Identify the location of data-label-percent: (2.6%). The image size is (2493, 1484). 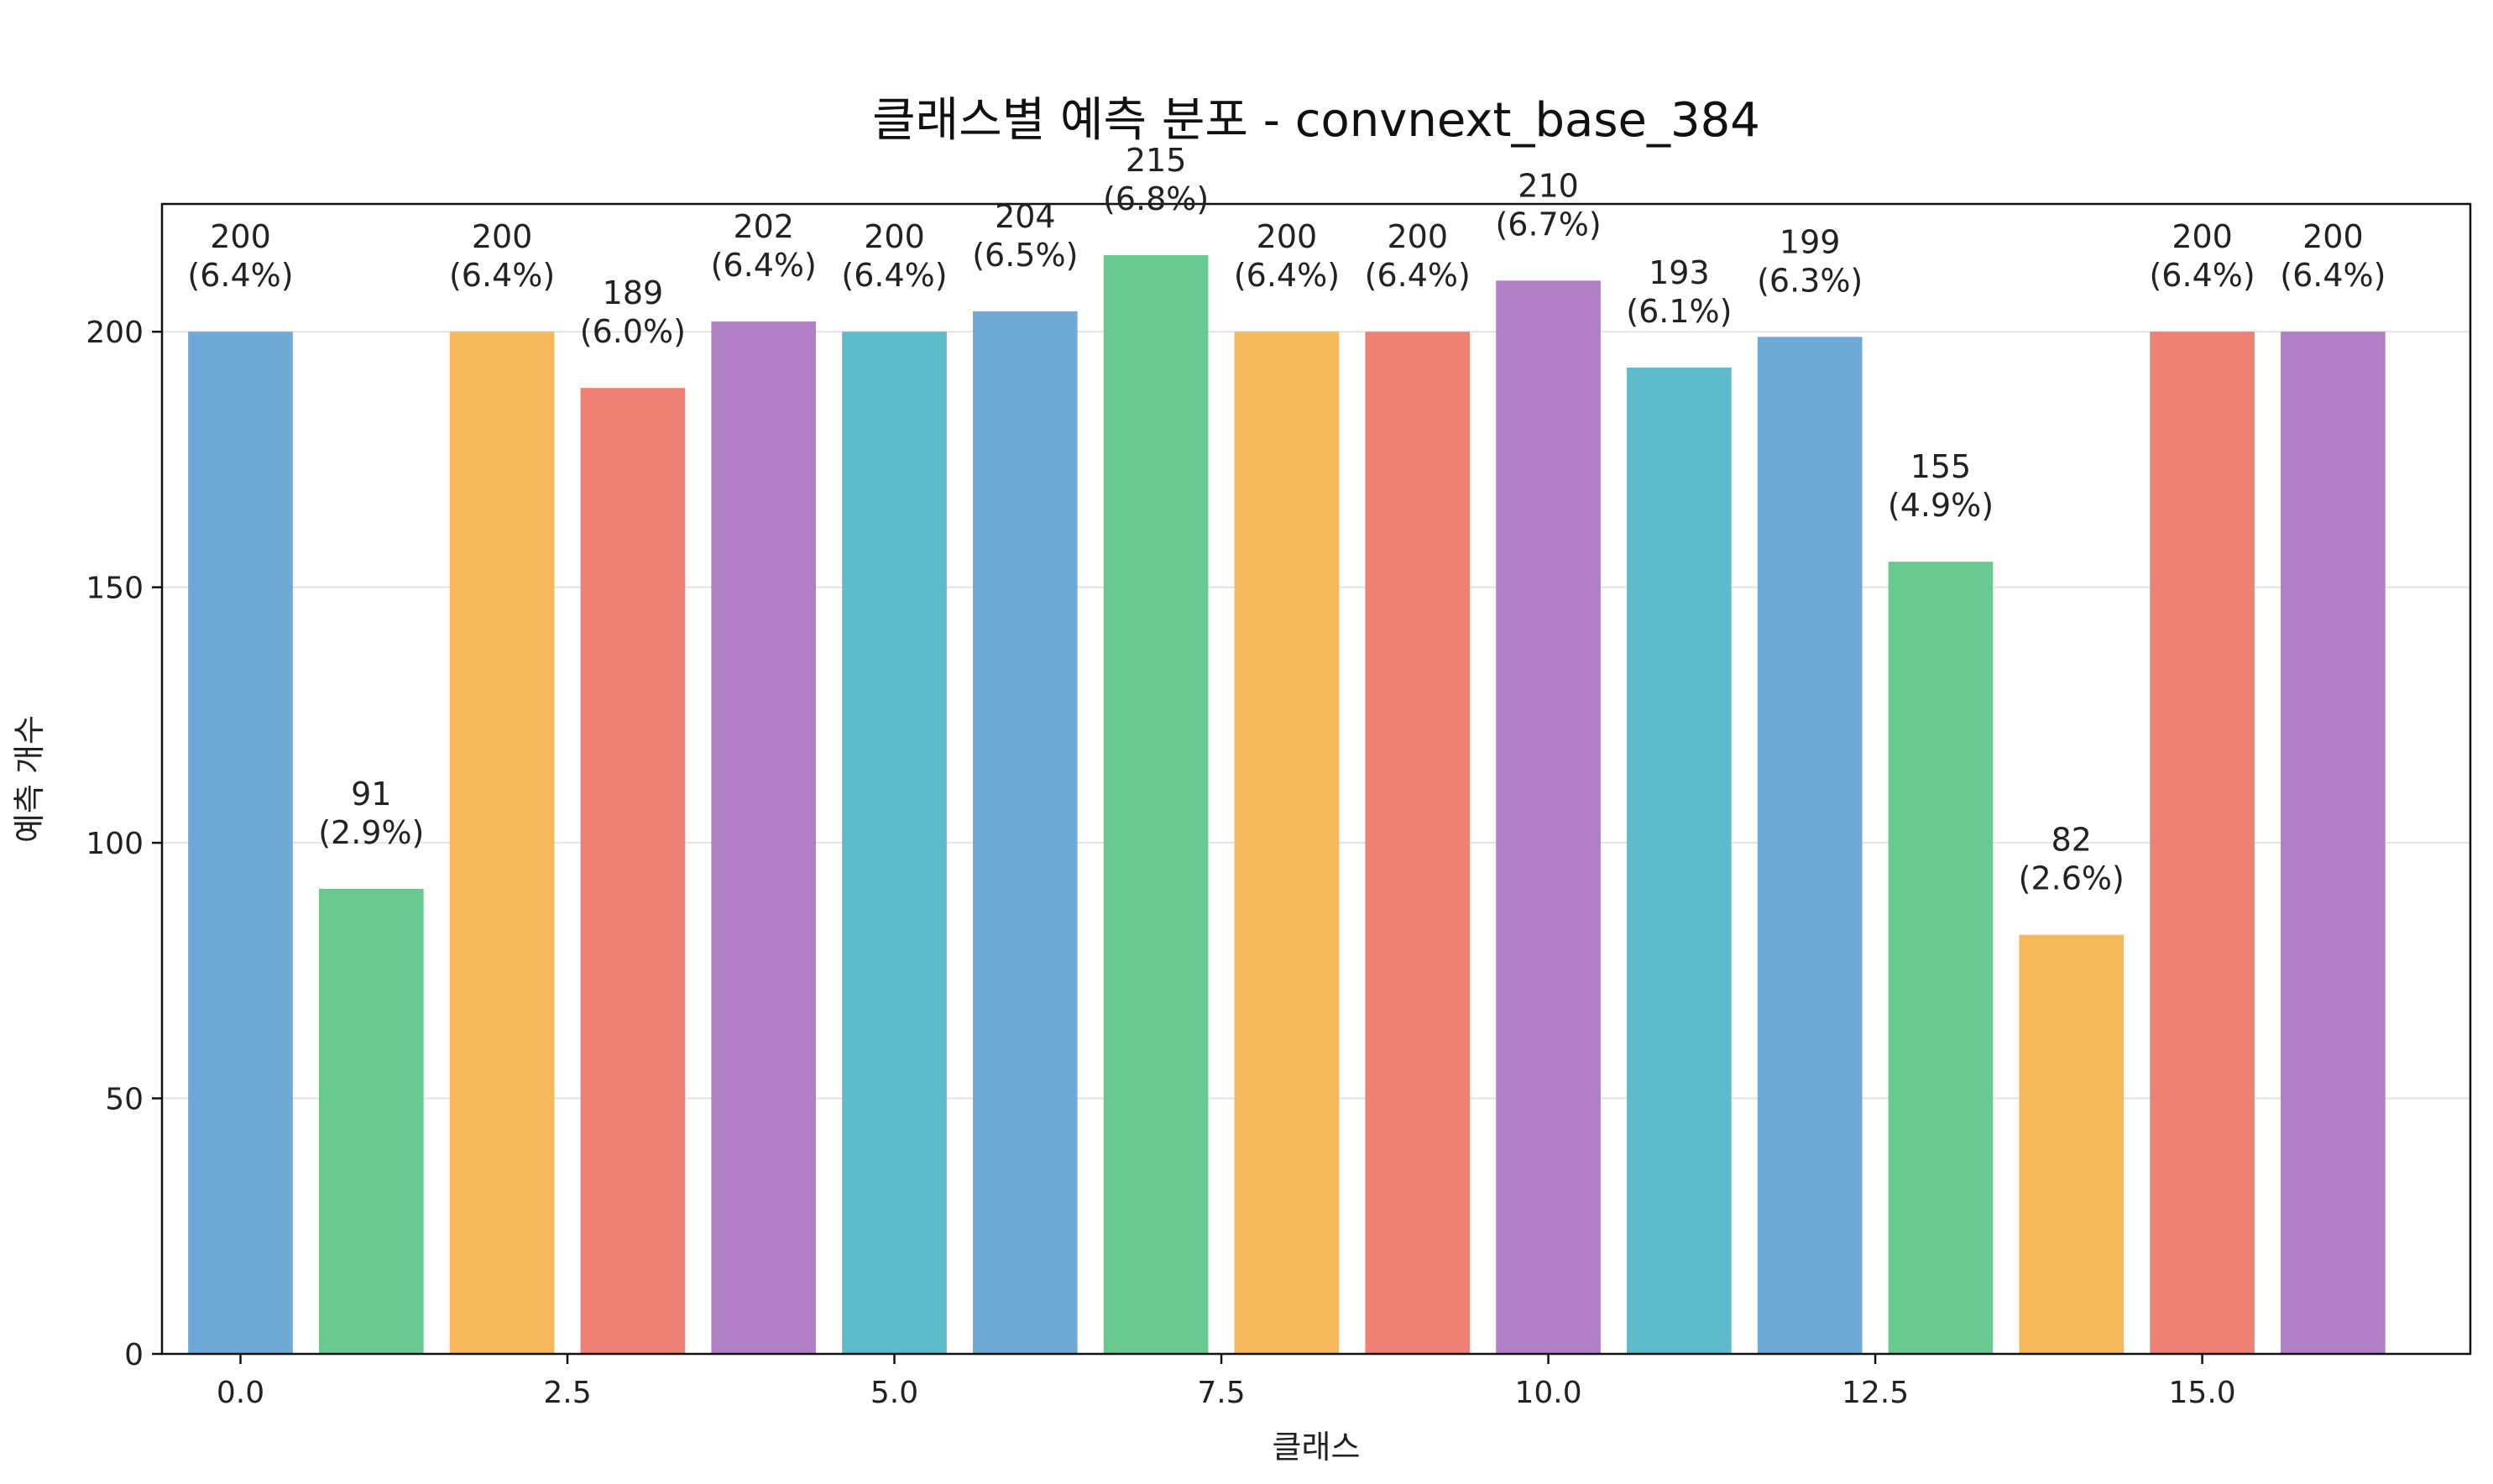
(2072, 878).